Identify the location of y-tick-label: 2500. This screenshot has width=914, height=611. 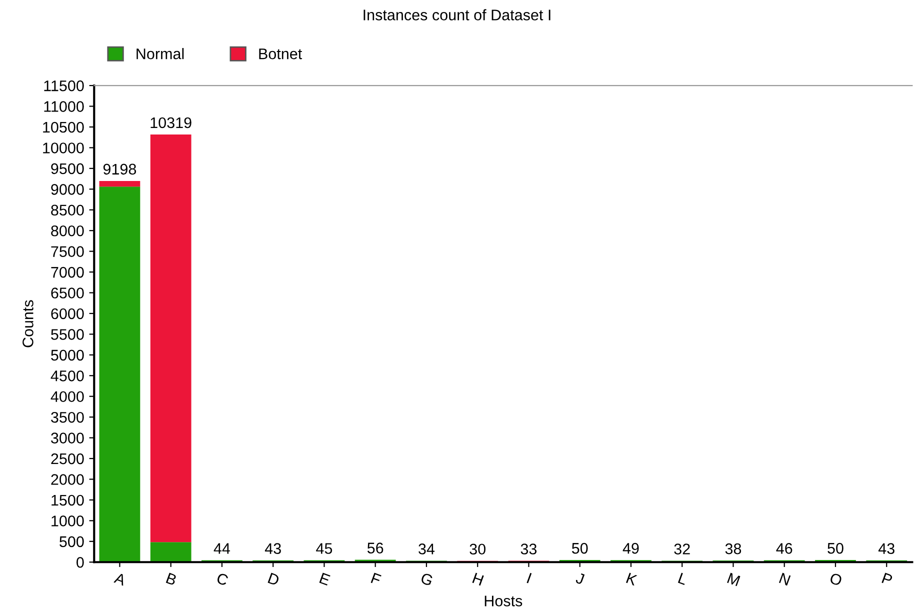
(67, 458).